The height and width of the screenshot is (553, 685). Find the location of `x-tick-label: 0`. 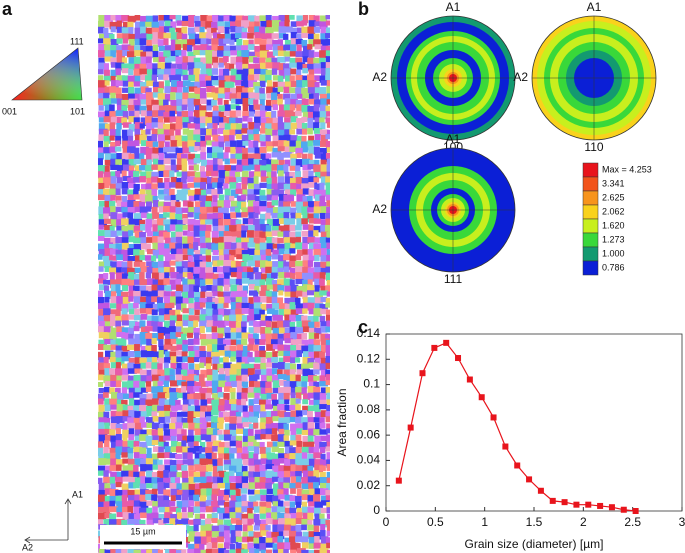

x-tick-label: 0 is located at coordinates (386, 522).